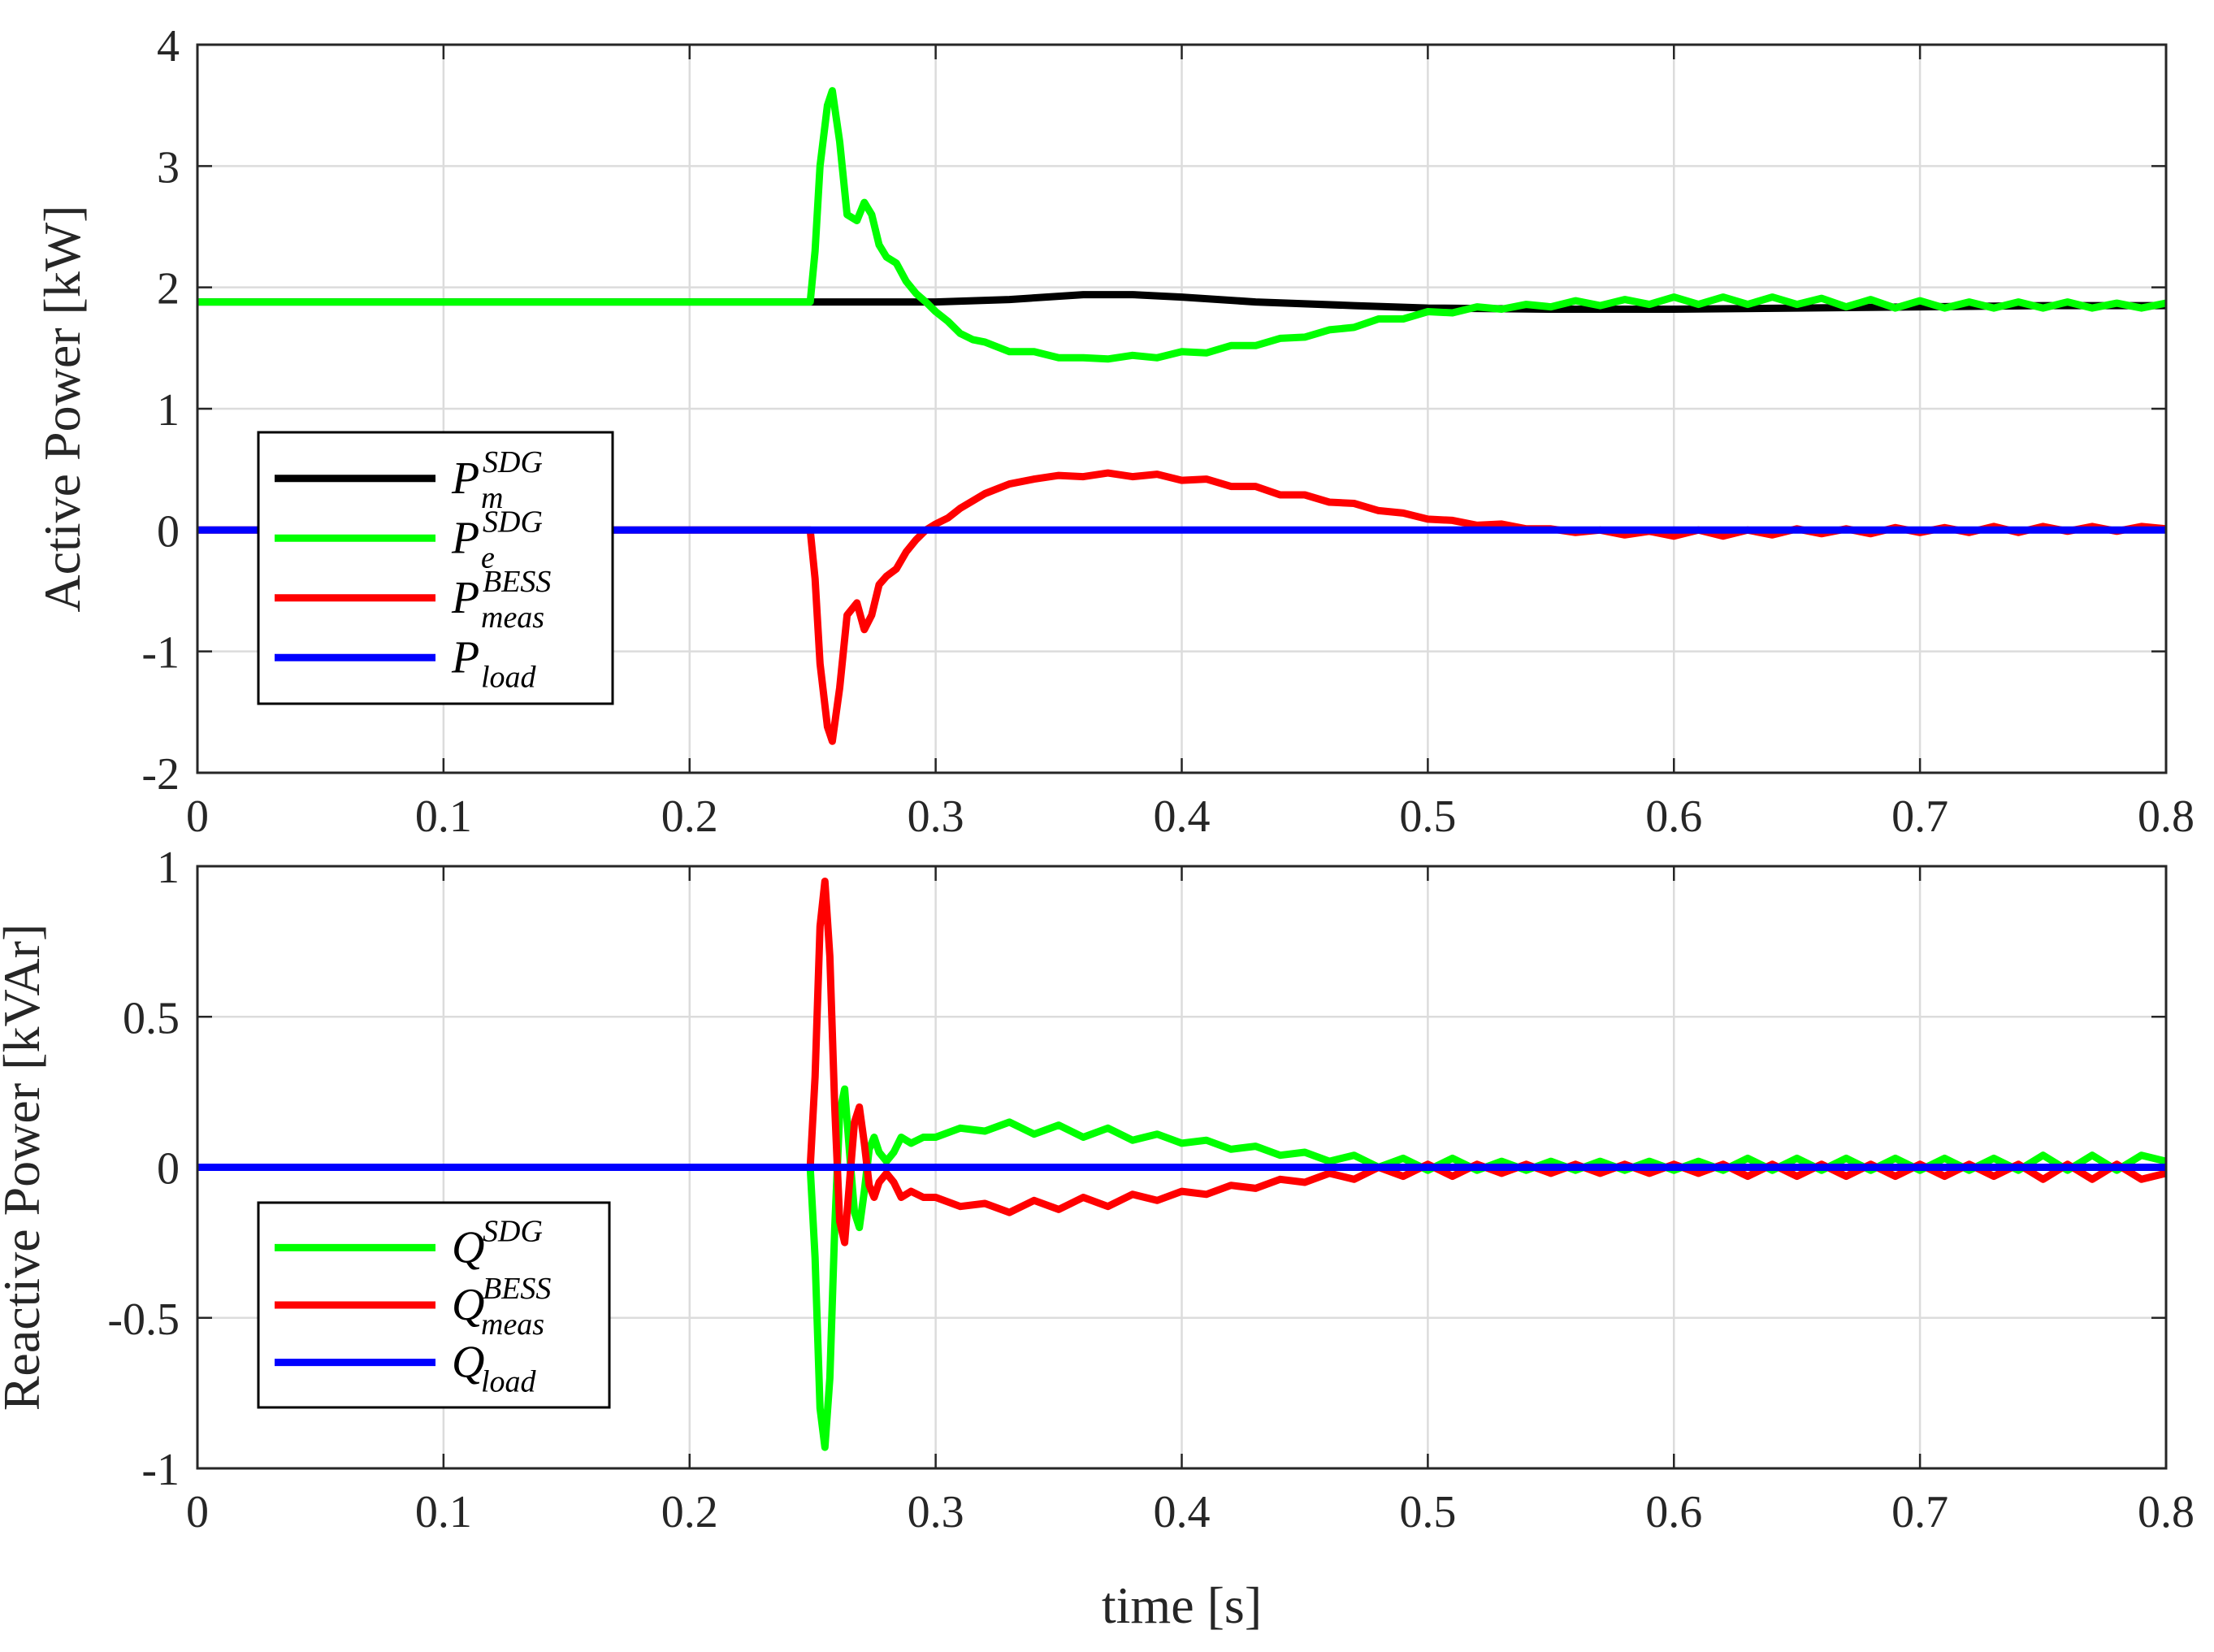 This screenshot has width=2214, height=1652. I want to click on y-axis-label: Reactive Power [kVAr], so click(25, 1167).